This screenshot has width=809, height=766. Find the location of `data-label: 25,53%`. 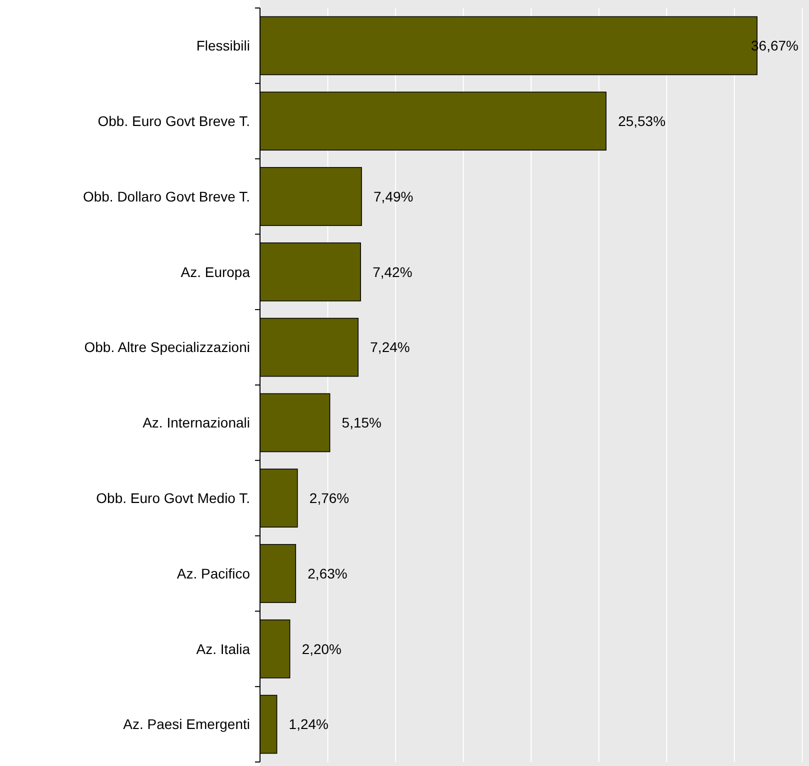

data-label: 25,53% is located at coordinates (642, 121).